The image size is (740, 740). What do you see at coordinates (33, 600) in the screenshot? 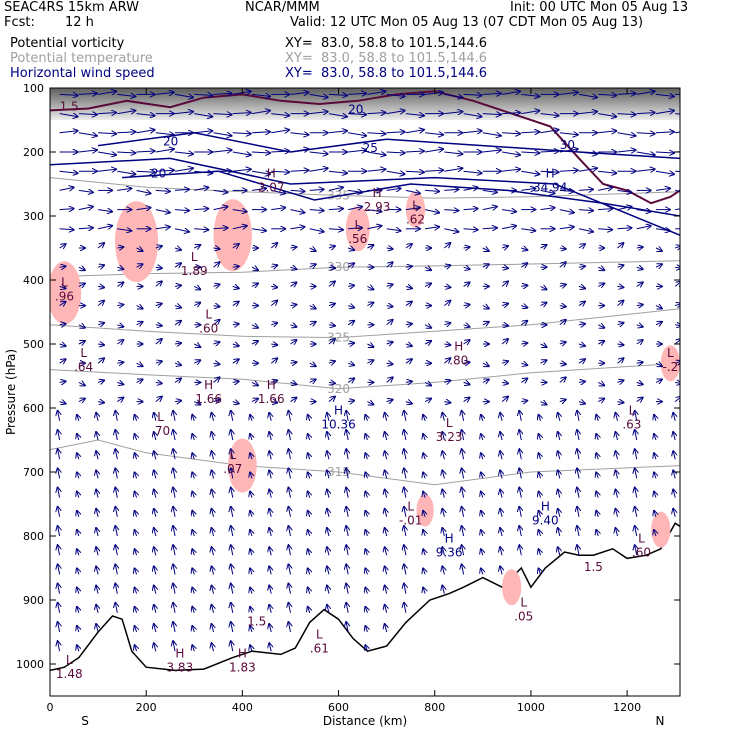
I see `y-tick-label: 900` at bounding box center [33, 600].